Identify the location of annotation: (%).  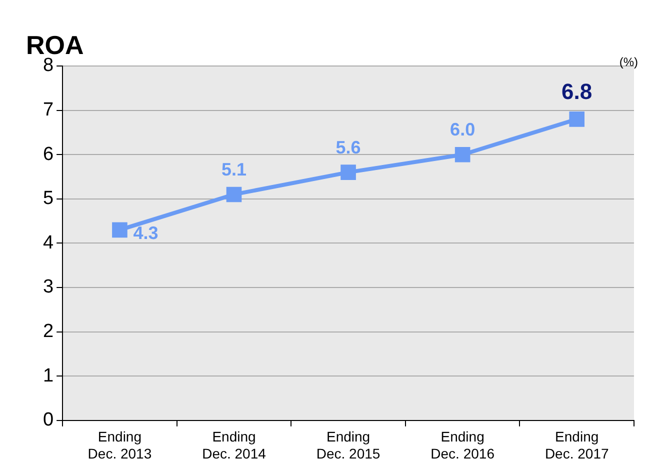
(628, 62).